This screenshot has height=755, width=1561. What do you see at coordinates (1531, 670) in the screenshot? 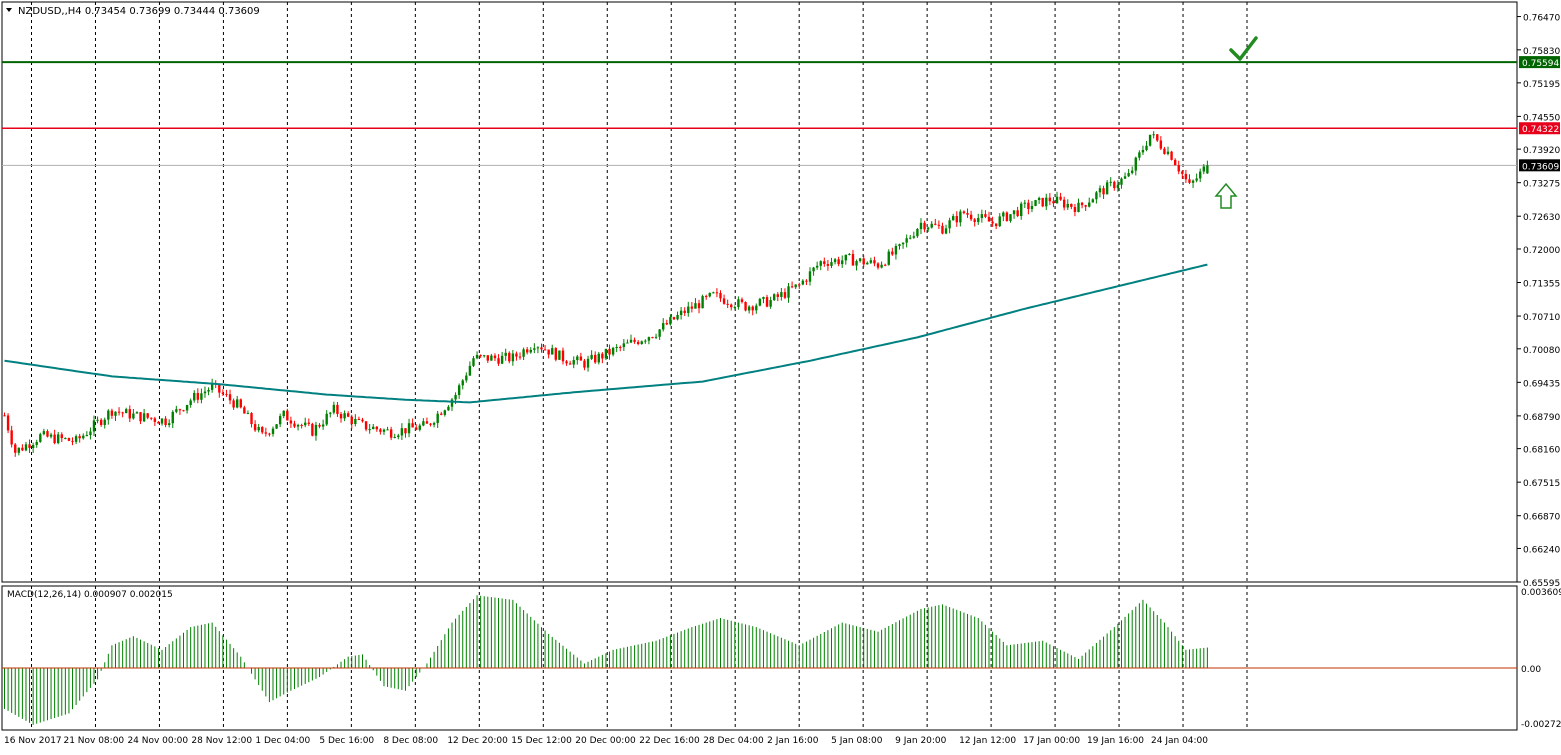
I see `macd-tick-label: 0.00` at bounding box center [1531, 670].